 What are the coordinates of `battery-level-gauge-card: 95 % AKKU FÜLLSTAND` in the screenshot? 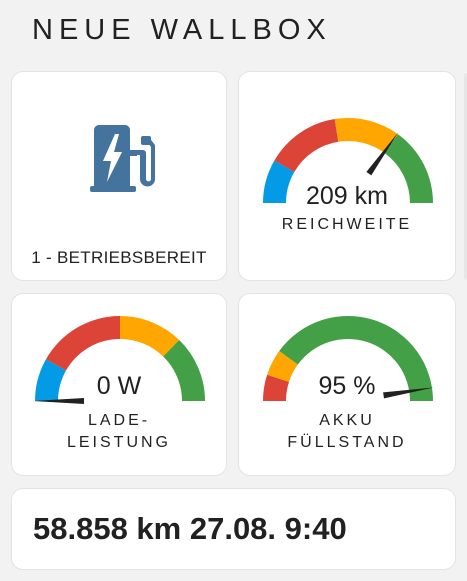 It's located at (347, 384).